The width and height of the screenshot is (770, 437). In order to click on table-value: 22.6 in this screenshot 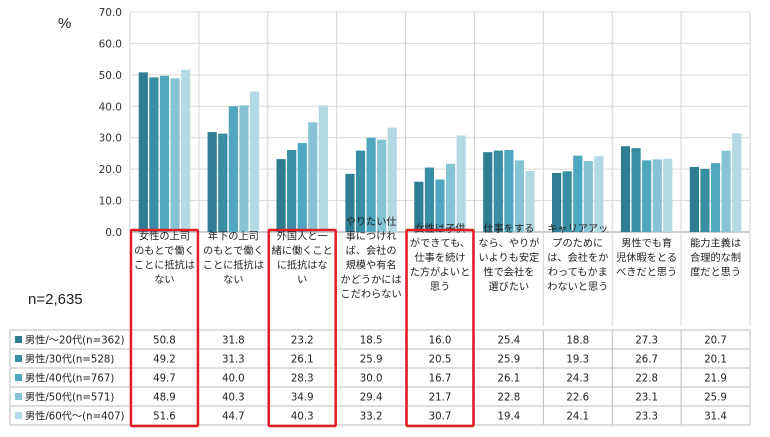, I will do `click(577, 398)`.